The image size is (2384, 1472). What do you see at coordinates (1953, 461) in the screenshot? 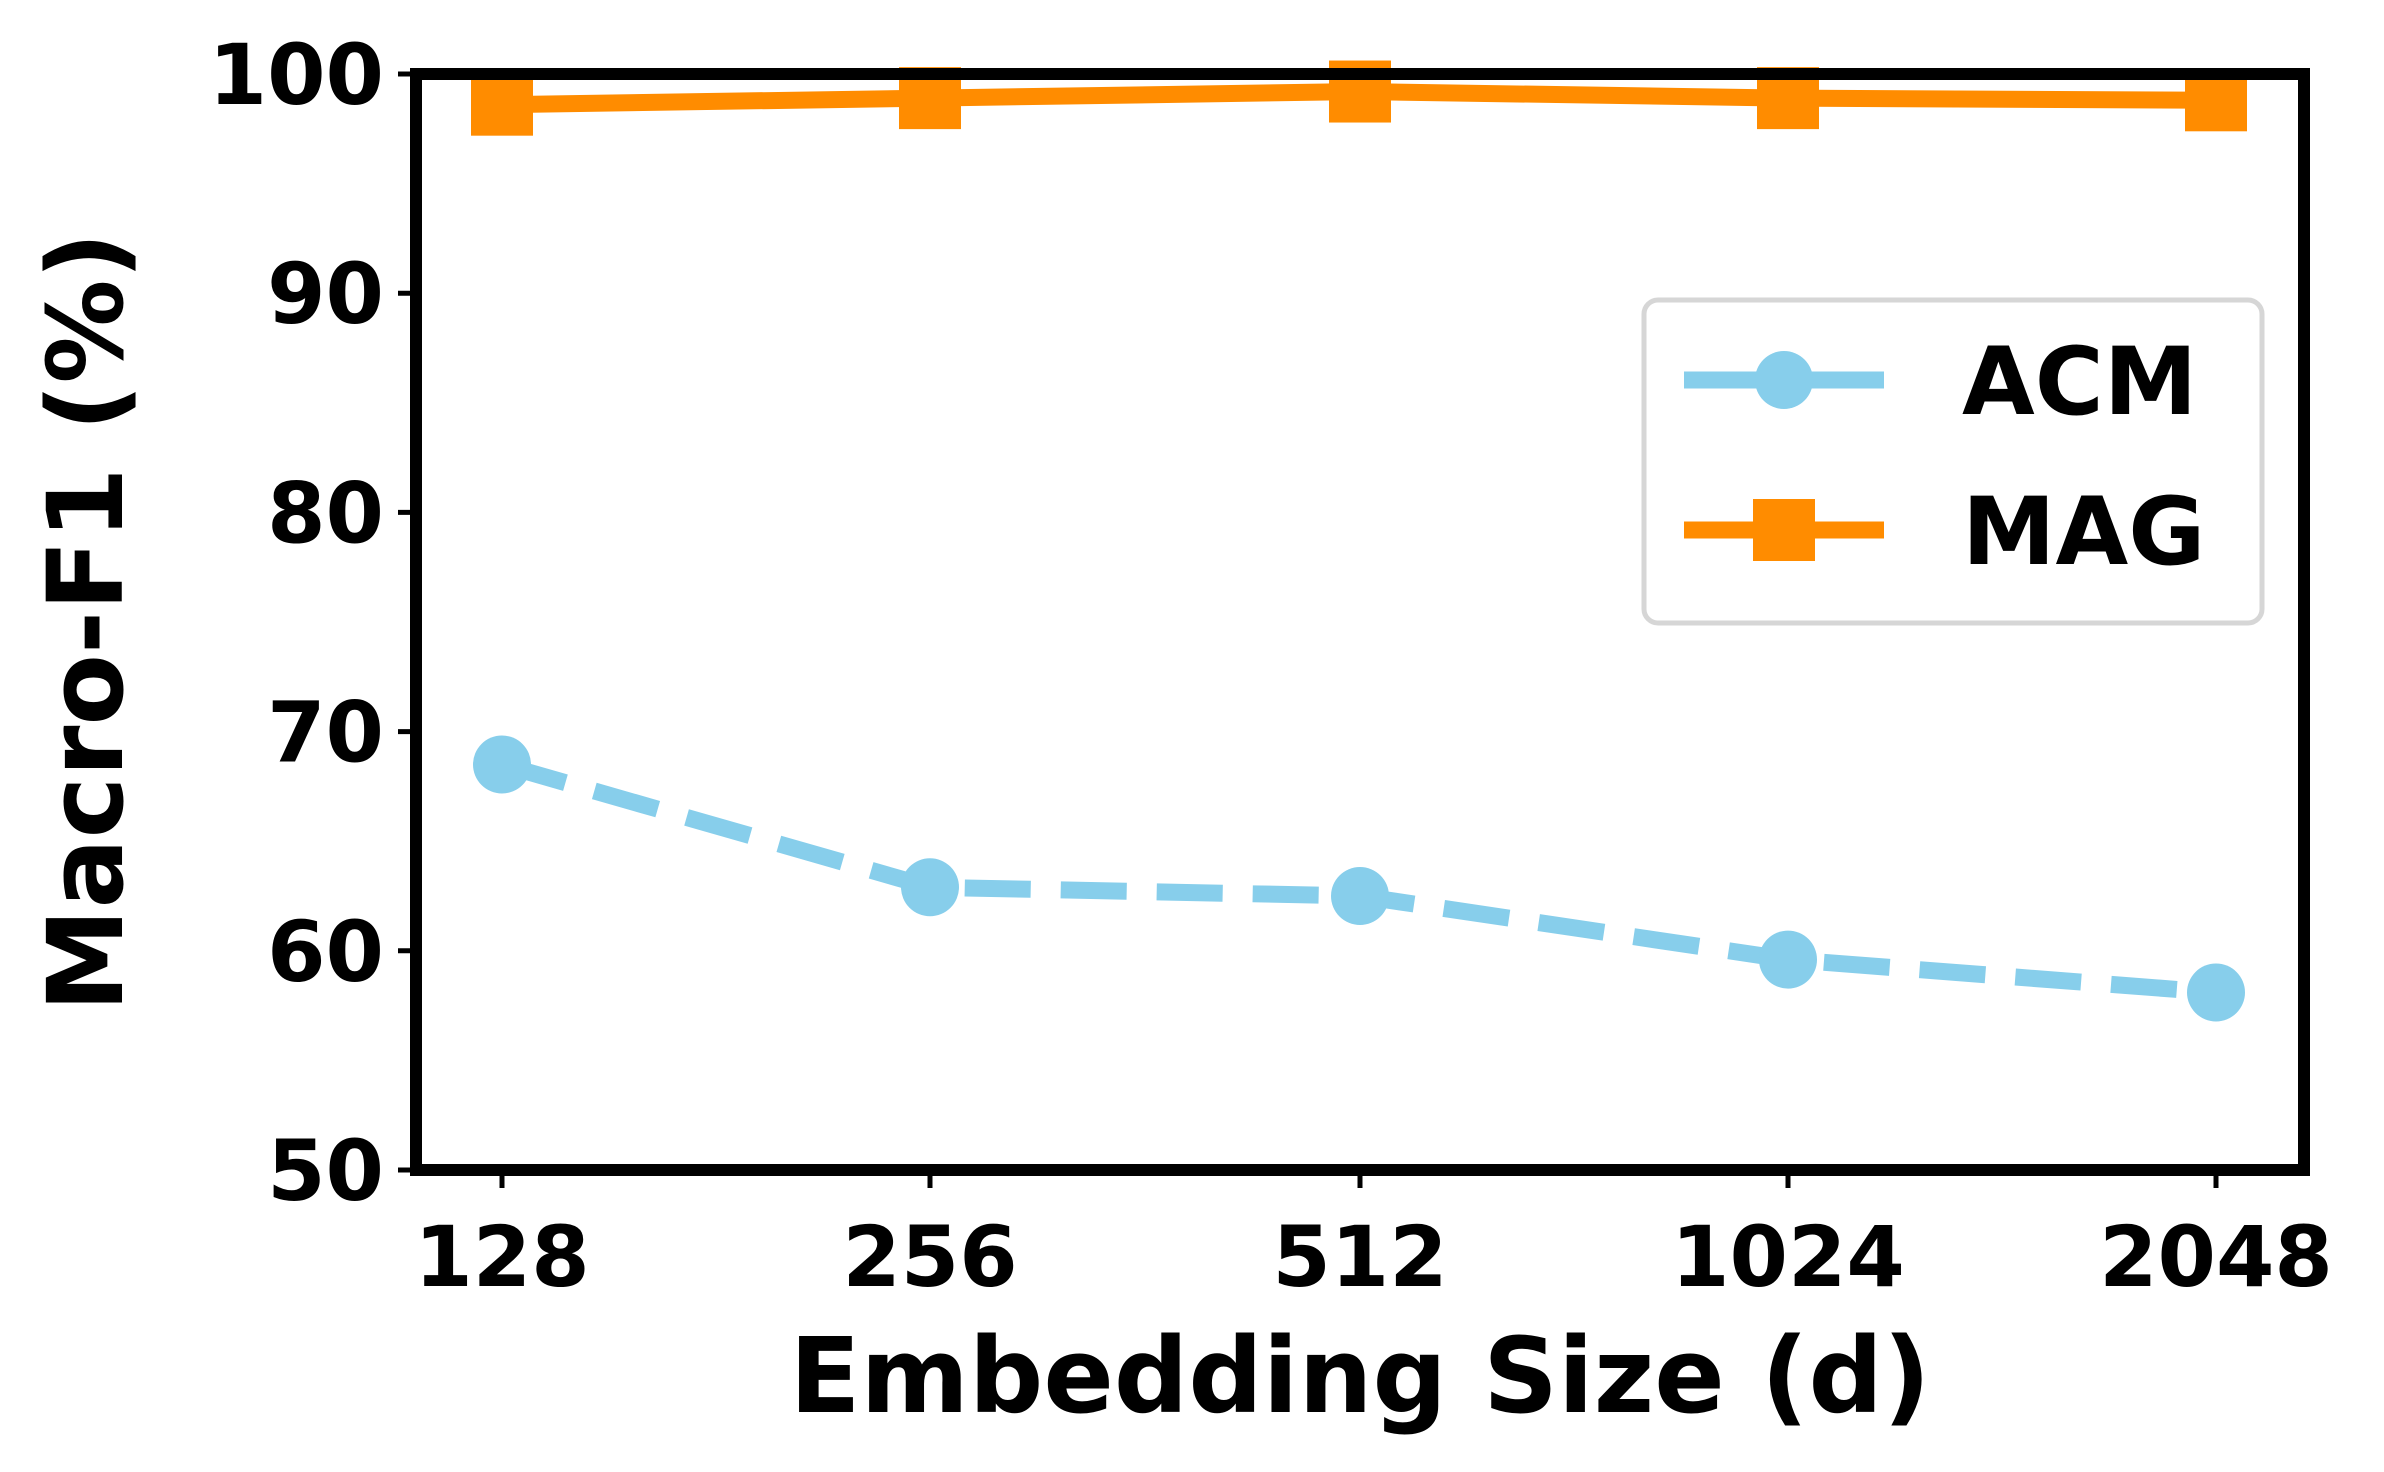
I see `legend: ACM MAG` at bounding box center [1953, 461].